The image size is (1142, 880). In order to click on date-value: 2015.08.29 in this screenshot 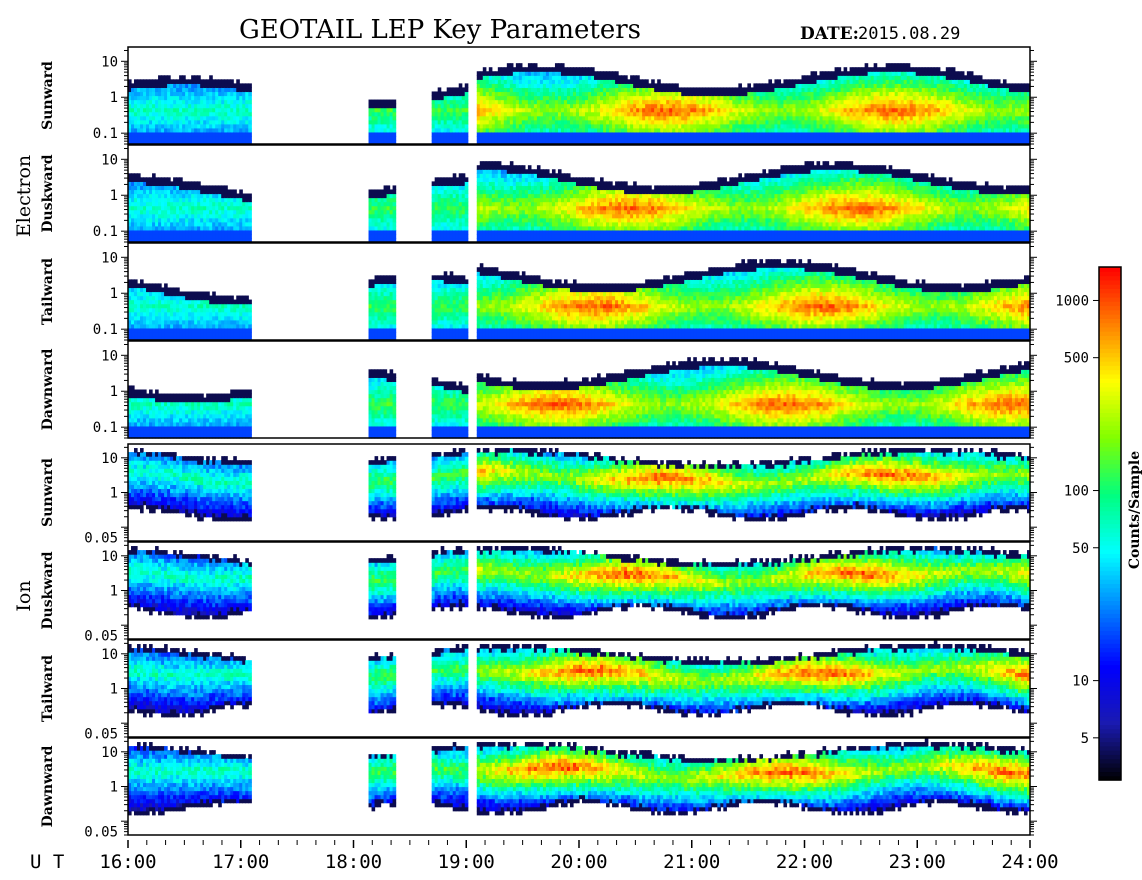, I will do `click(909, 34)`.